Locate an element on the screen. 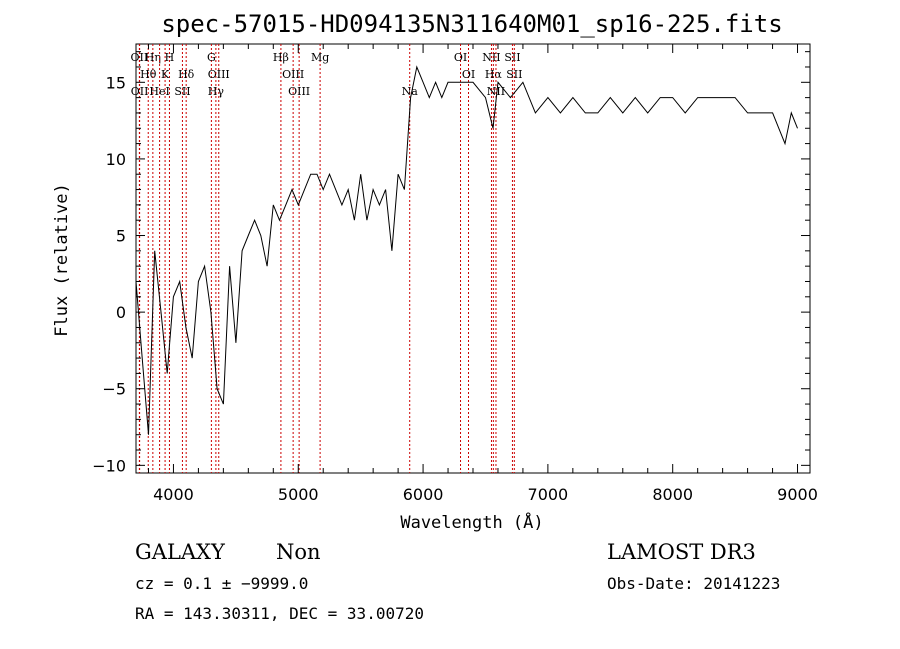  line-label: Na is located at coordinates (410, 91).